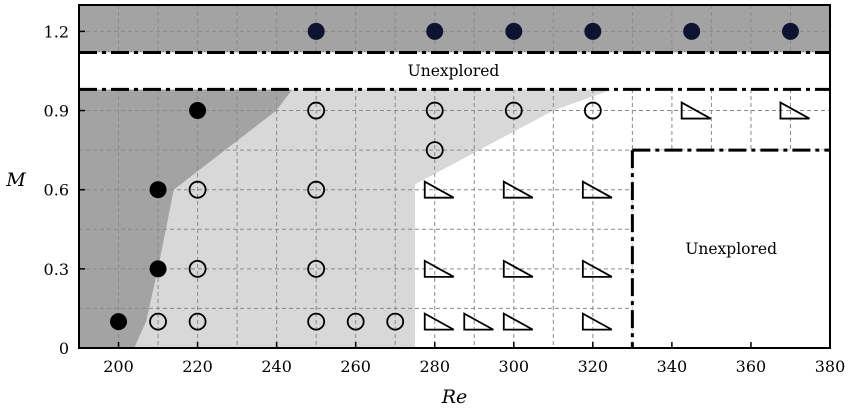 The height and width of the screenshot is (412, 851). Describe the element at coordinates (56, 31) in the screenshot. I see `y-tick-label: 1.2` at that location.